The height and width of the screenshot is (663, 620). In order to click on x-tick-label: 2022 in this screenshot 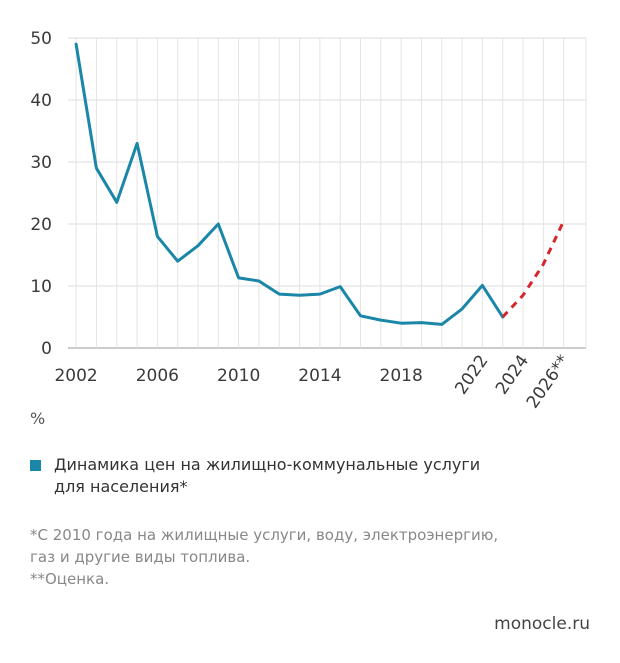, I will do `click(471, 374)`.